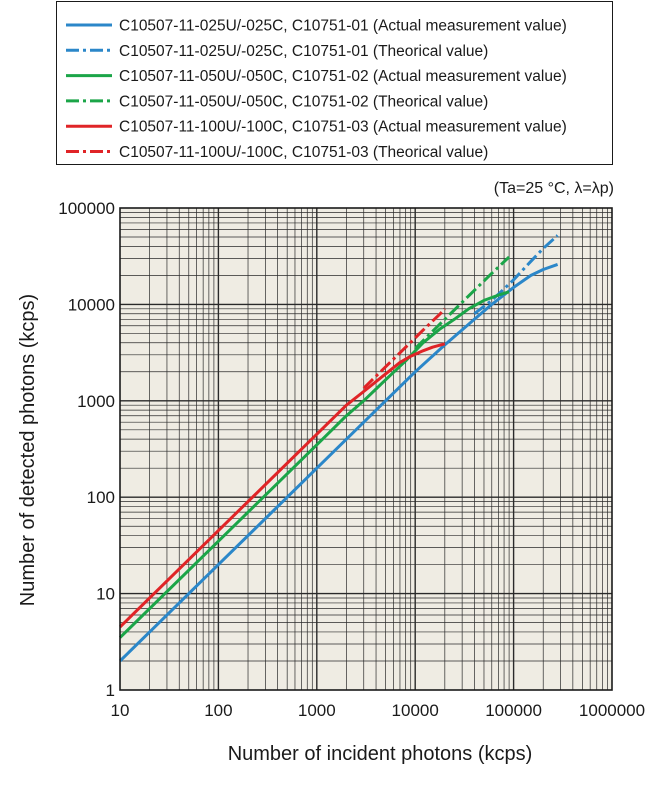  Describe the element at coordinates (612, 710) in the screenshot. I see `x-tick-label: 1000000` at that location.